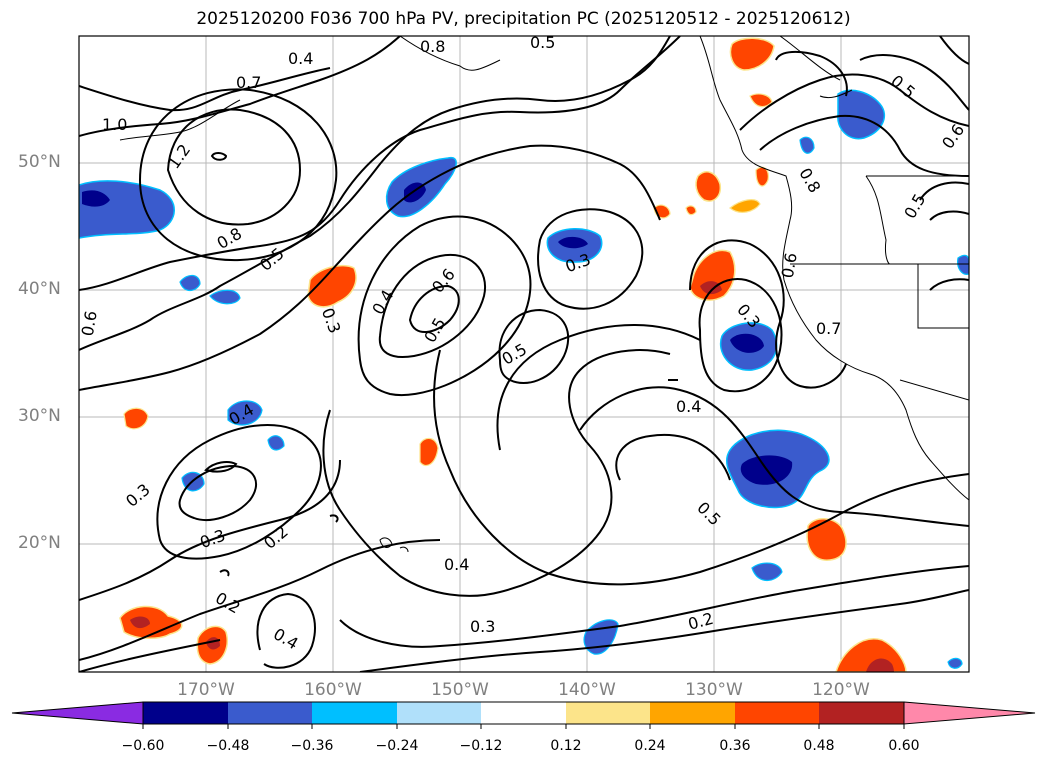 The height and width of the screenshot is (765, 1047). I want to click on pos-region-133w, so click(691, 210).